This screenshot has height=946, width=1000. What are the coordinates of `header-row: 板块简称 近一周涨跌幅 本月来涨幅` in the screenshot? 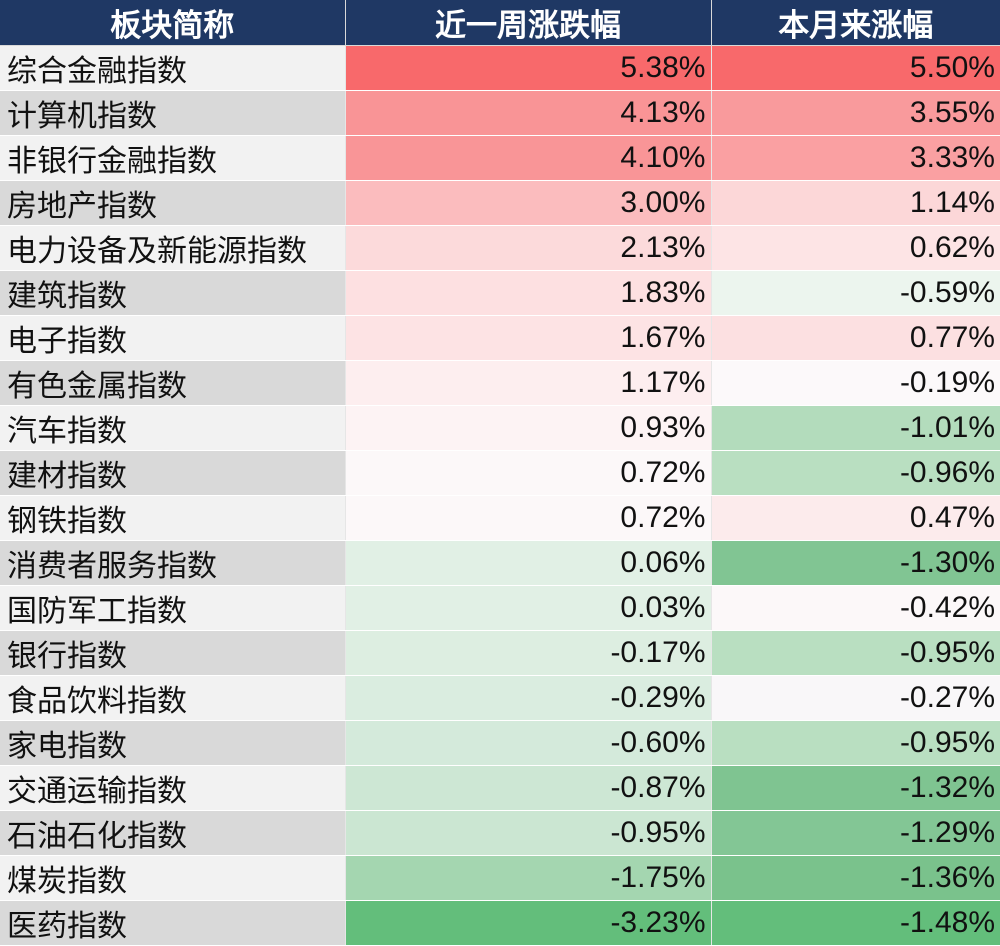 It's located at (500, 23).